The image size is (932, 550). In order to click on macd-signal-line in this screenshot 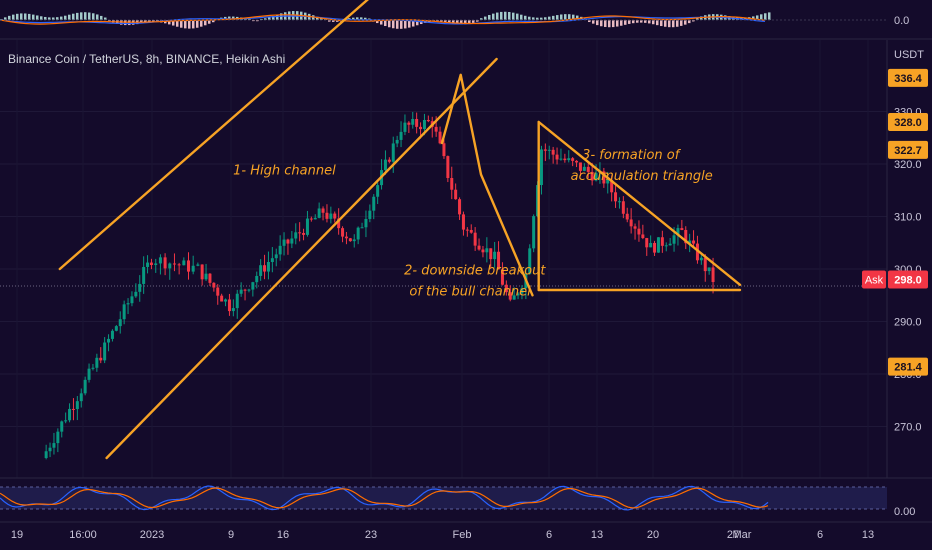, I will do `click(383, 19)`.